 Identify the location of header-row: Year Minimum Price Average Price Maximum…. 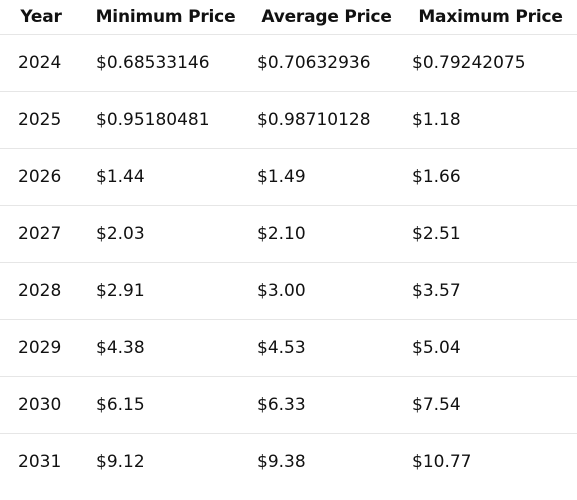
(288, 17).